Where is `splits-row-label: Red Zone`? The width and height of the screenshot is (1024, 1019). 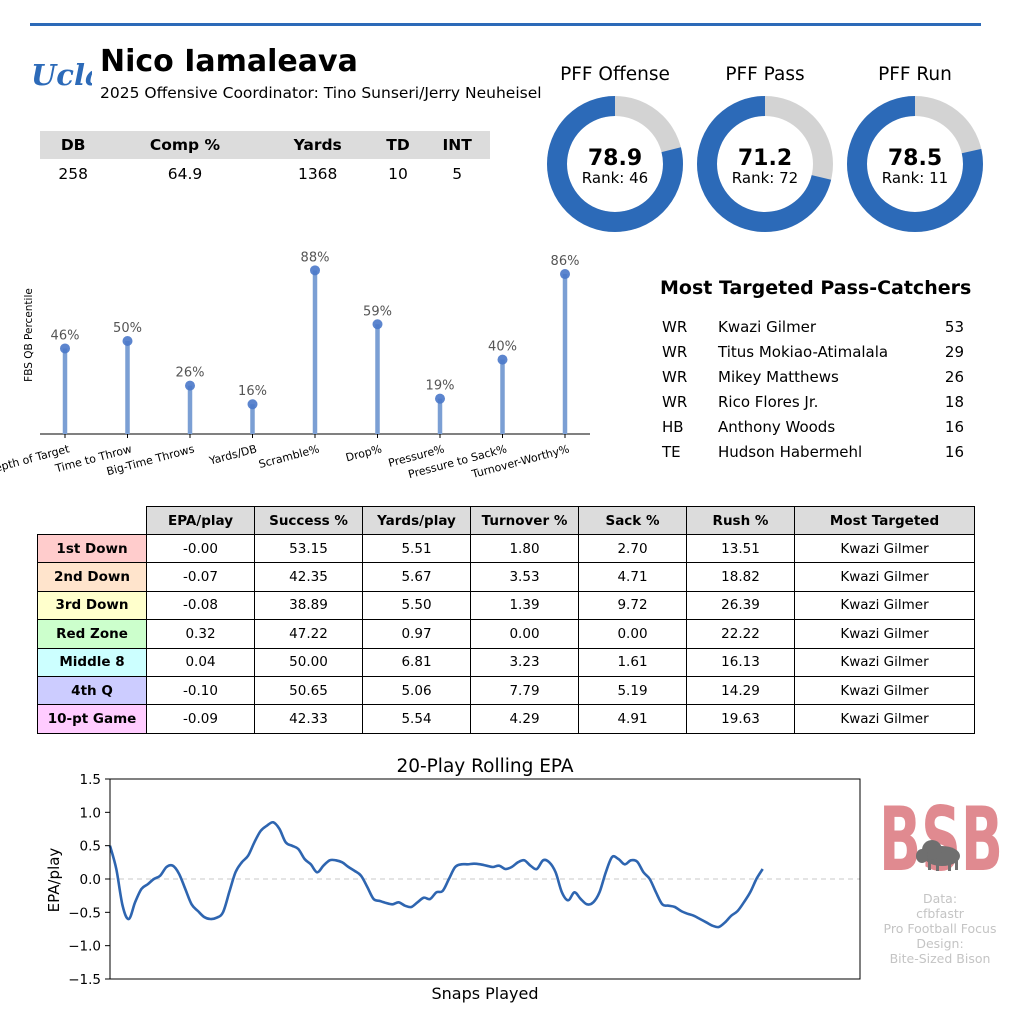 splits-row-label: Red Zone is located at coordinates (92, 634).